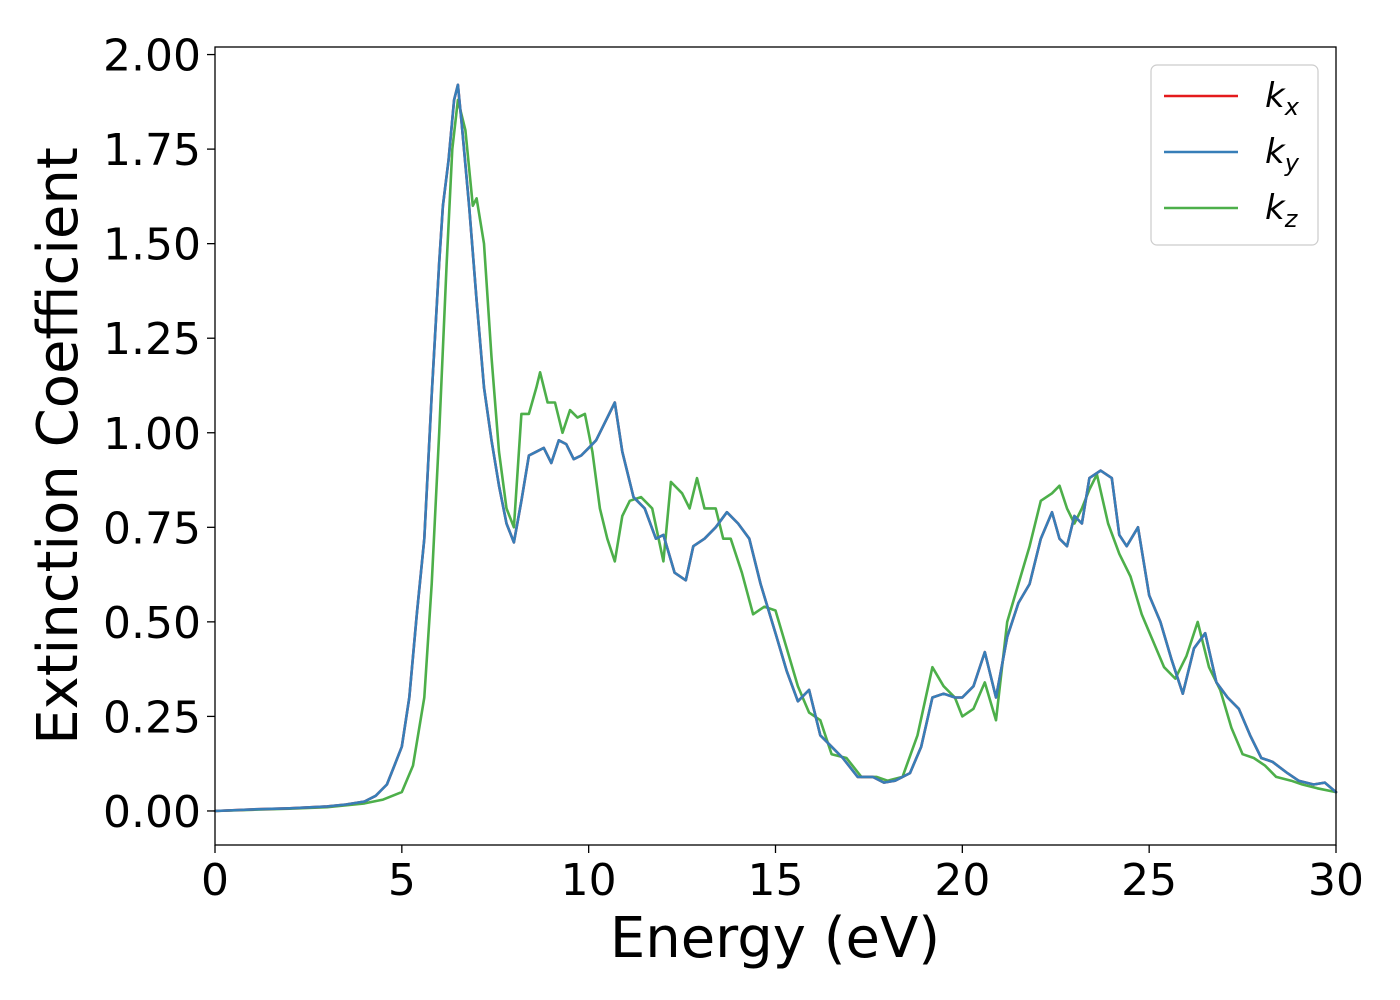 Image resolution: width=1400 pixels, height=1000 pixels. What do you see at coordinates (402, 880) in the screenshot?
I see `x-tick-label: 5` at bounding box center [402, 880].